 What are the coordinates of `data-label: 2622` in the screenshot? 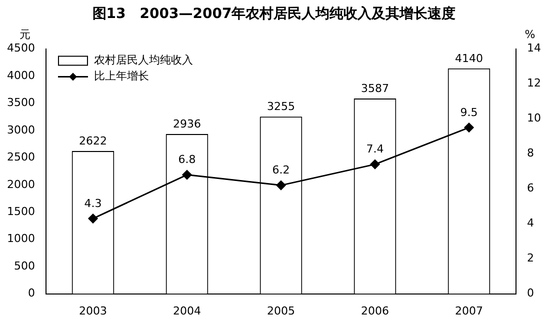 It's located at (92, 141).